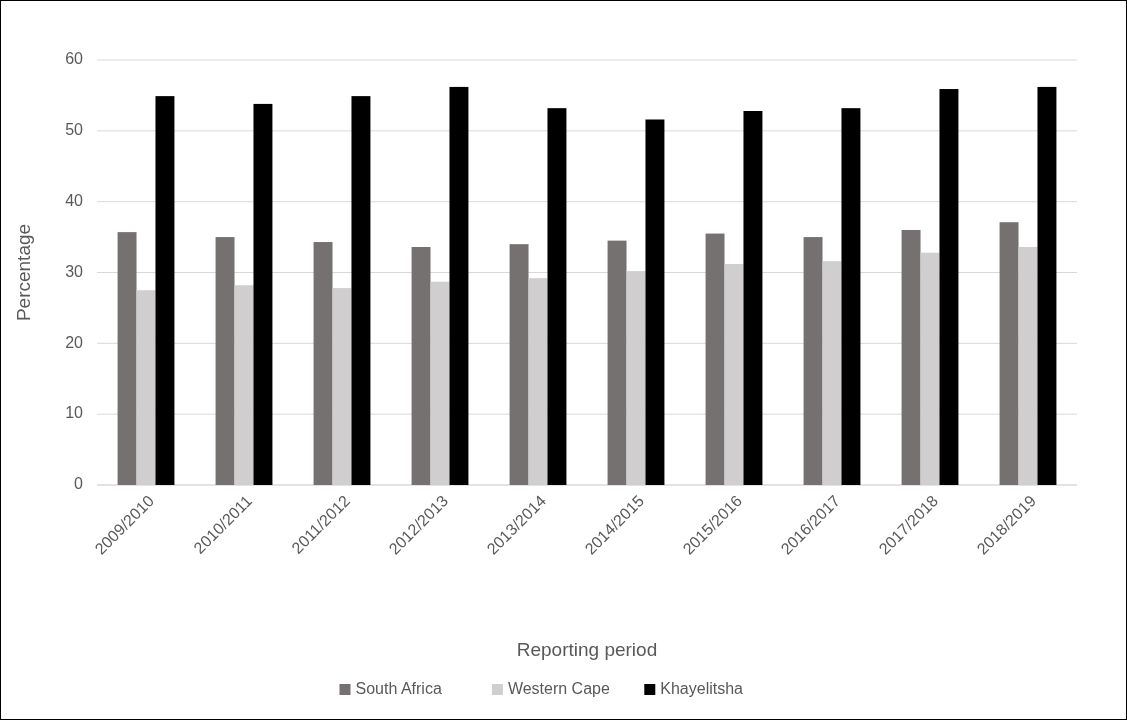 This screenshot has height=720, width=1127. I want to click on y-tick-label: 60, so click(74, 59).